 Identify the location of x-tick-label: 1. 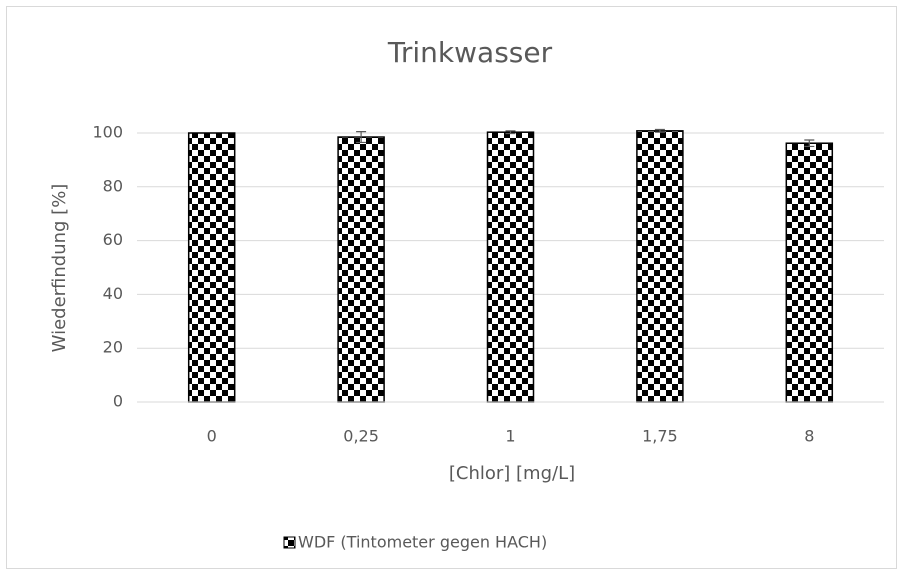
(510, 436).